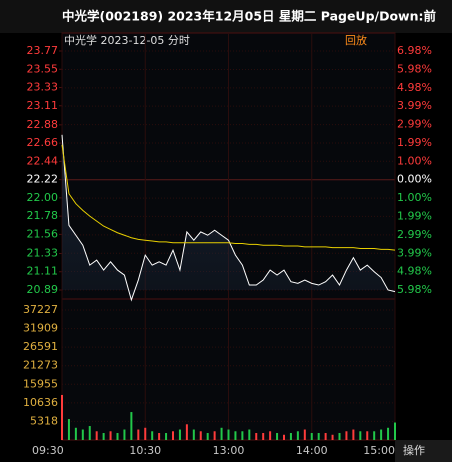  What do you see at coordinates (43, 179) in the screenshot?
I see `y-tick-label: 22.22` at bounding box center [43, 179].